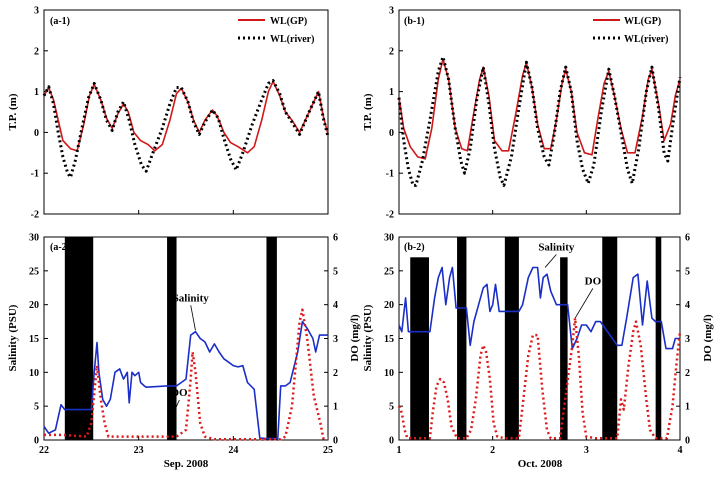 The height and width of the screenshot is (477, 723). Describe the element at coordinates (399, 450) in the screenshot. I see `x-tick-label: 1` at that location.